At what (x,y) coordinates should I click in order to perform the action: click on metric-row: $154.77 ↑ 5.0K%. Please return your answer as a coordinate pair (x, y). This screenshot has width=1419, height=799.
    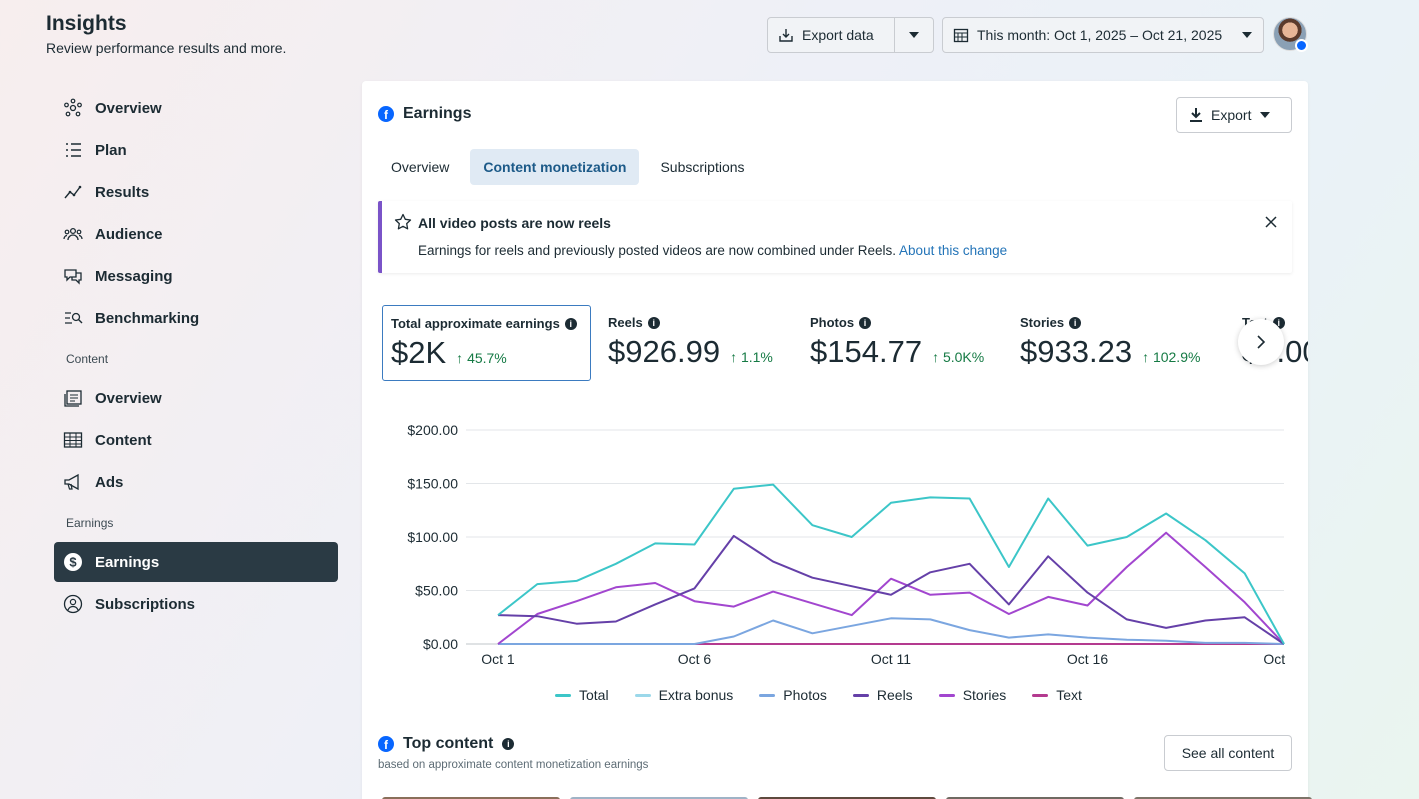
    Looking at the image, I should click on (904, 352).